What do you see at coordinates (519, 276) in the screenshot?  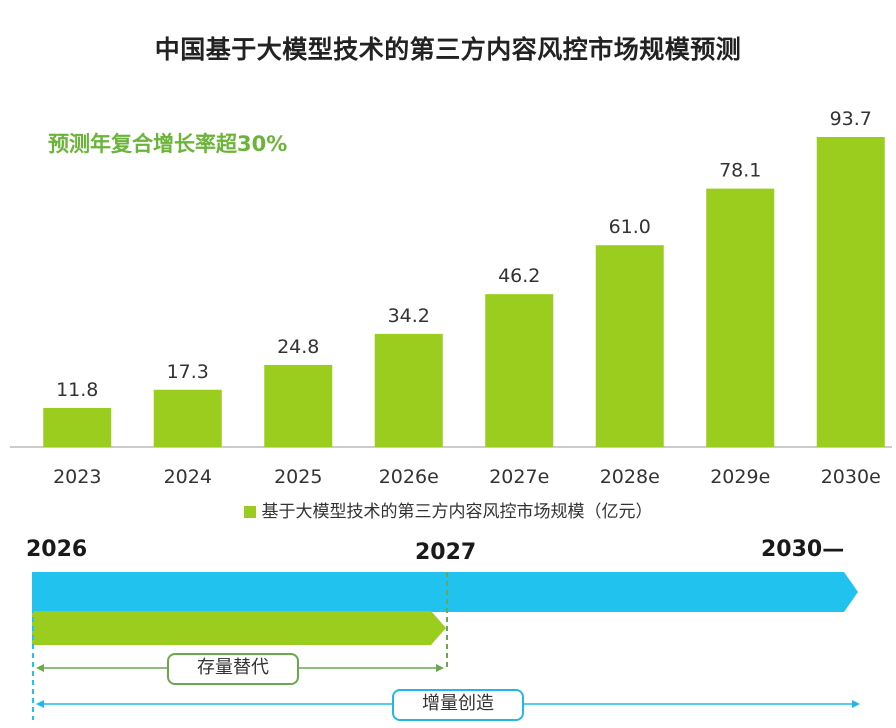 I see `data-label-2027e: 46.2` at bounding box center [519, 276].